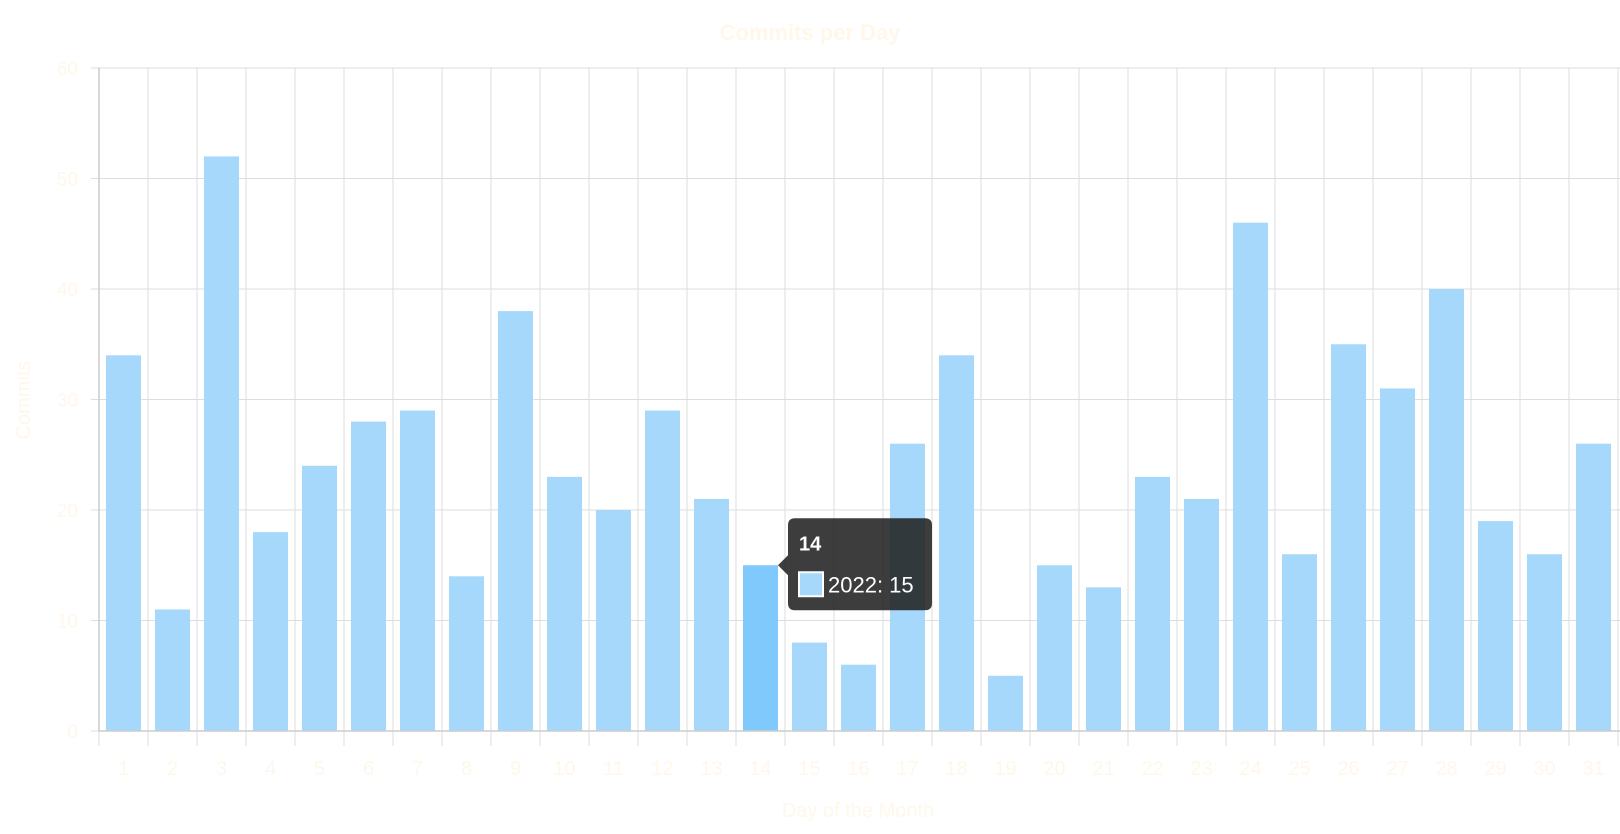 The image size is (1620, 834). Describe the element at coordinates (515, 769) in the screenshot. I see `x-tick-label: 9` at that location.